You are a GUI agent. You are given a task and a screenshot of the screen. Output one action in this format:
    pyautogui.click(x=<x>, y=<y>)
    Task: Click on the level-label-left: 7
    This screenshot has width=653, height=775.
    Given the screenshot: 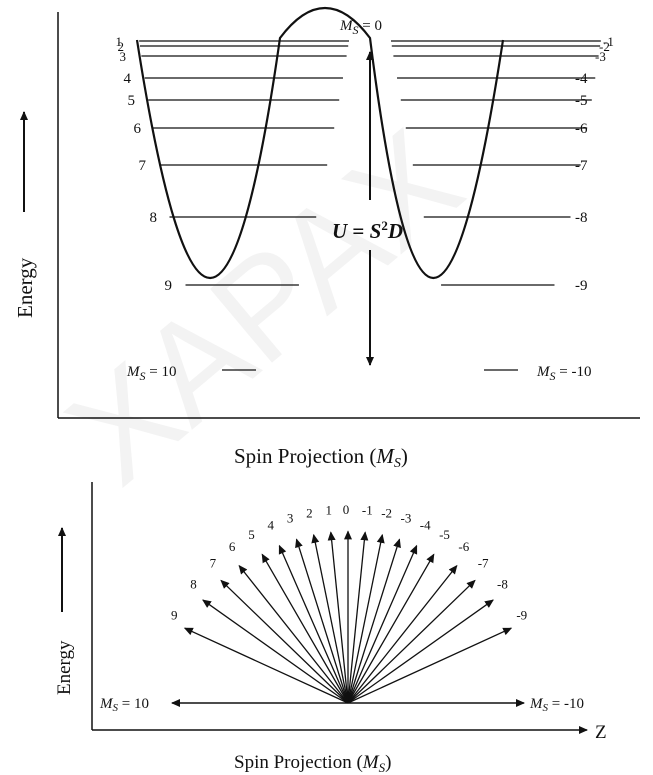 What is the action you would take?
    pyautogui.click(x=143, y=166)
    